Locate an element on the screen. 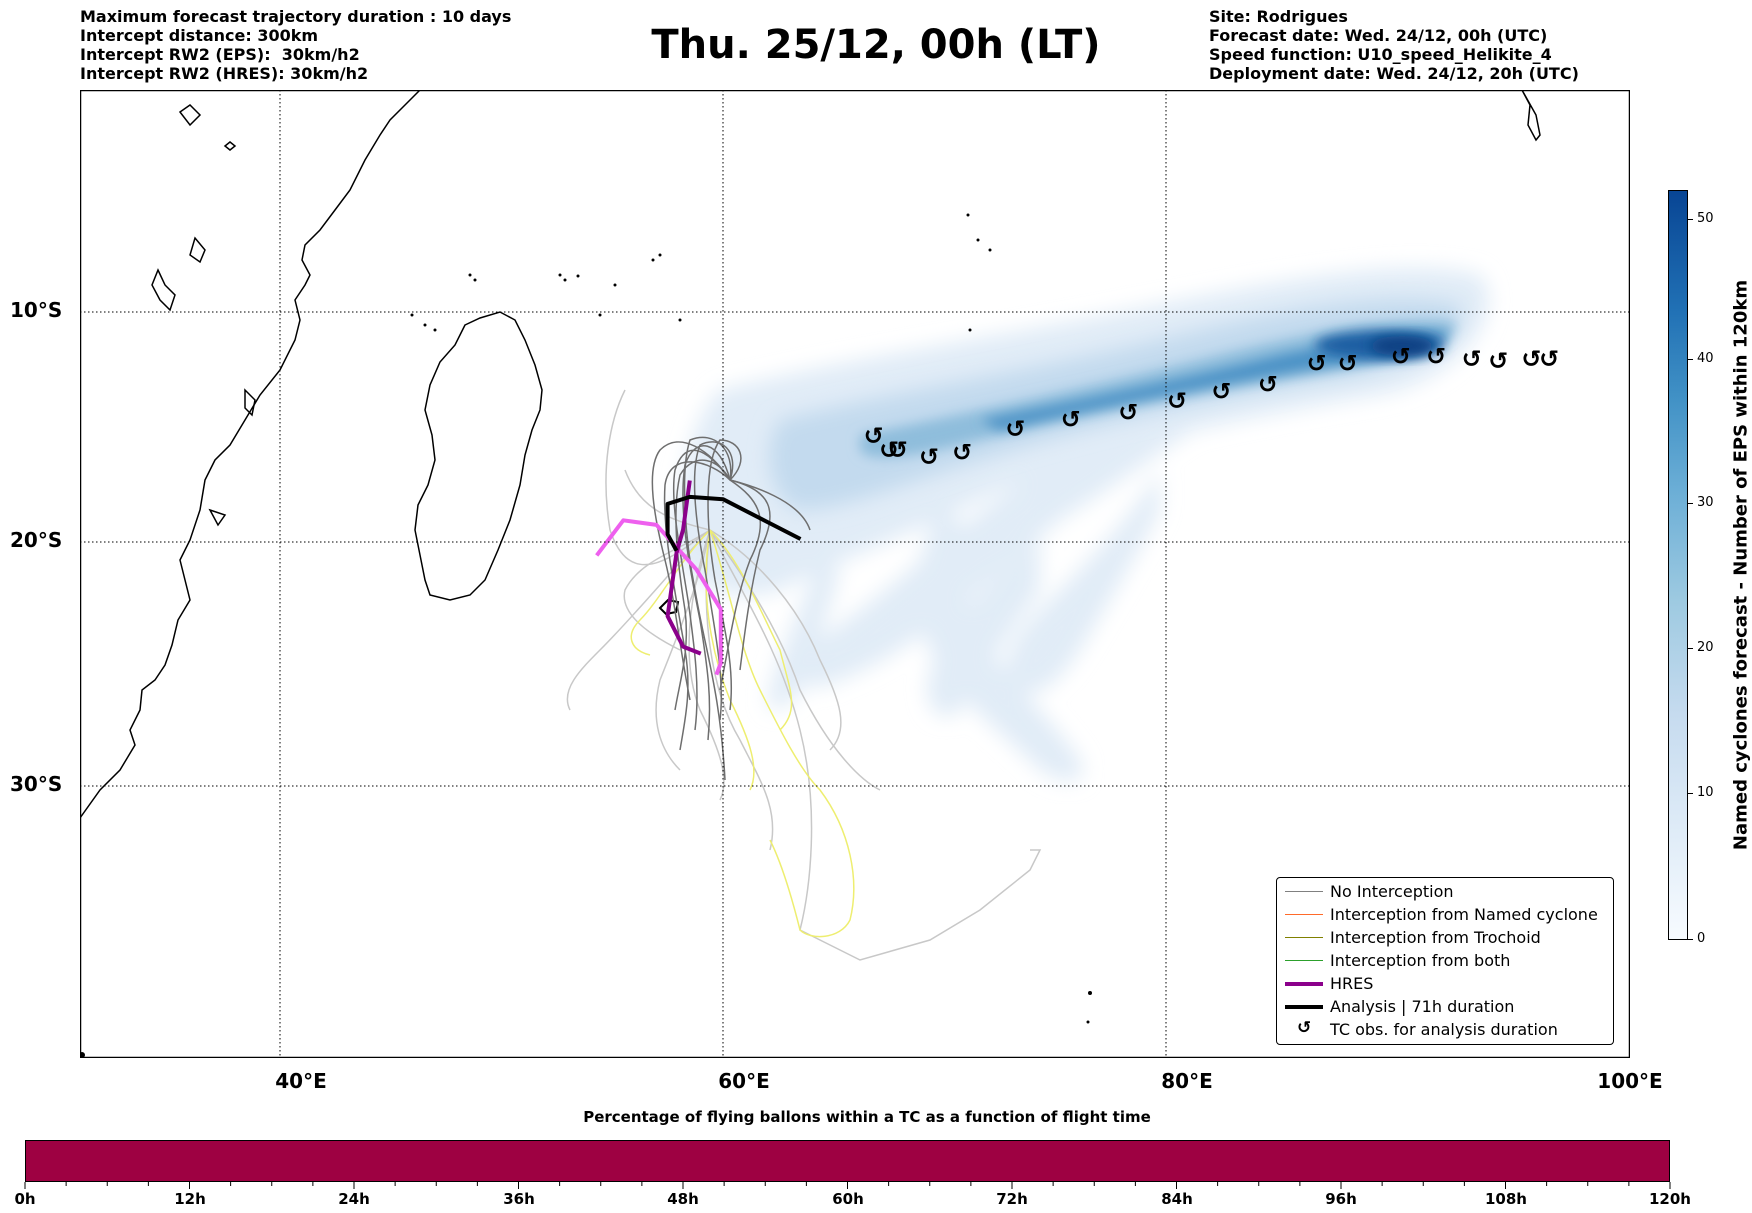 The image size is (1752, 1213). madagascar-coastline is located at coordinates (478, 456).